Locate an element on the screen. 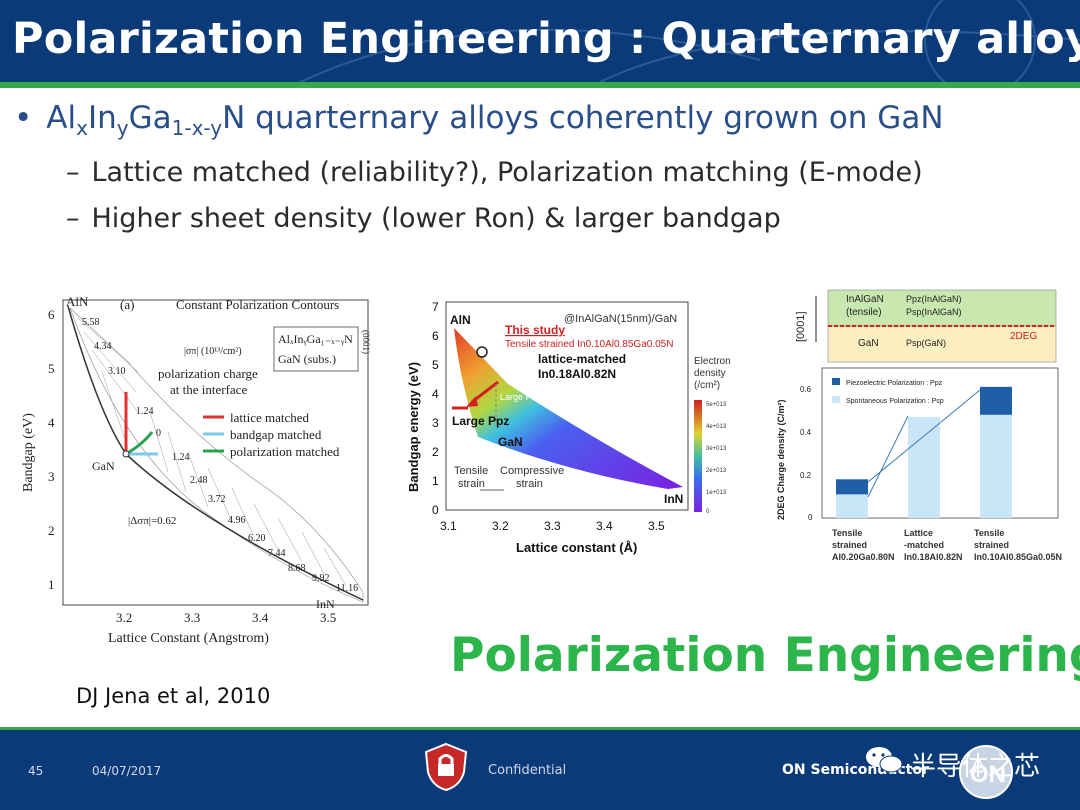 This screenshot has width=1080, height=810. colorbar-title-2: density is located at coordinates (710, 373).